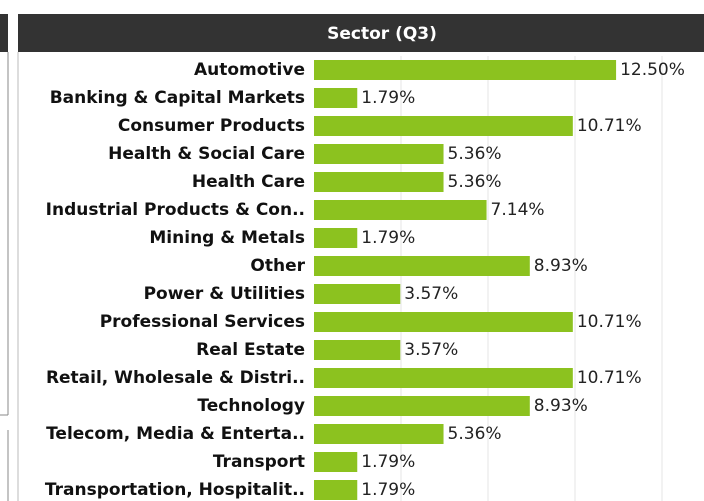 The width and height of the screenshot is (704, 501). I want to click on category-label: Industrial Products & Con.., so click(175, 210).